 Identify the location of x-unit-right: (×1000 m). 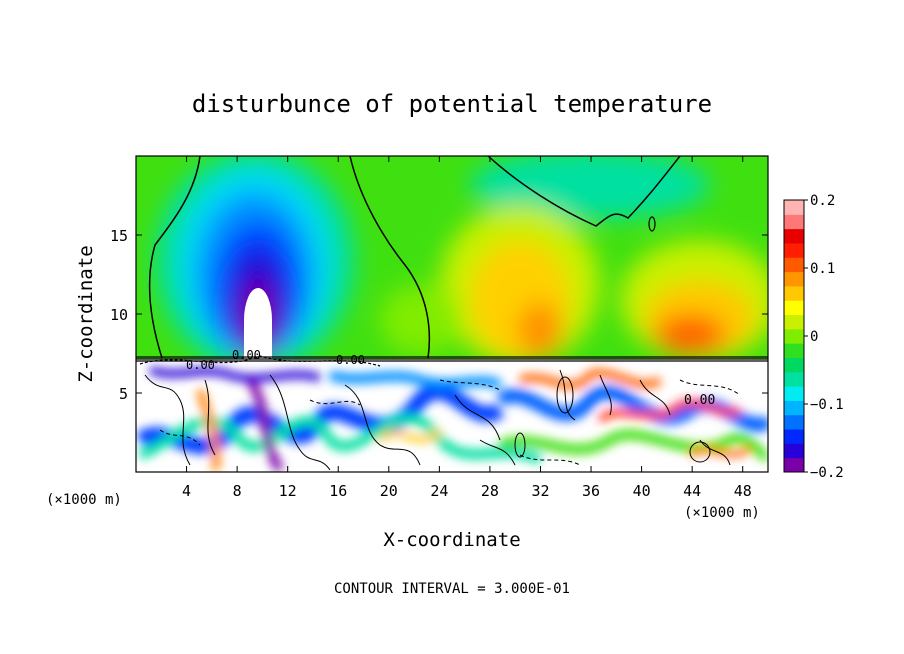
(722, 513).